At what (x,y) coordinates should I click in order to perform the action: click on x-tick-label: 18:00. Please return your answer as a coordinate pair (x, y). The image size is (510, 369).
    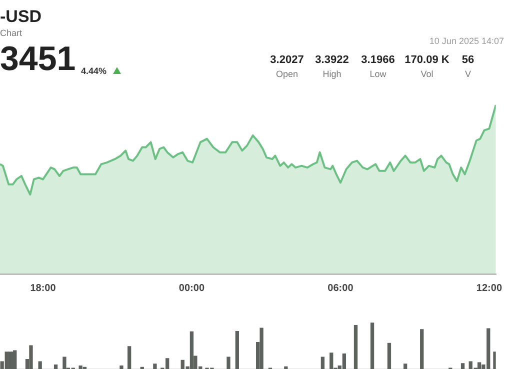
    Looking at the image, I should click on (43, 288).